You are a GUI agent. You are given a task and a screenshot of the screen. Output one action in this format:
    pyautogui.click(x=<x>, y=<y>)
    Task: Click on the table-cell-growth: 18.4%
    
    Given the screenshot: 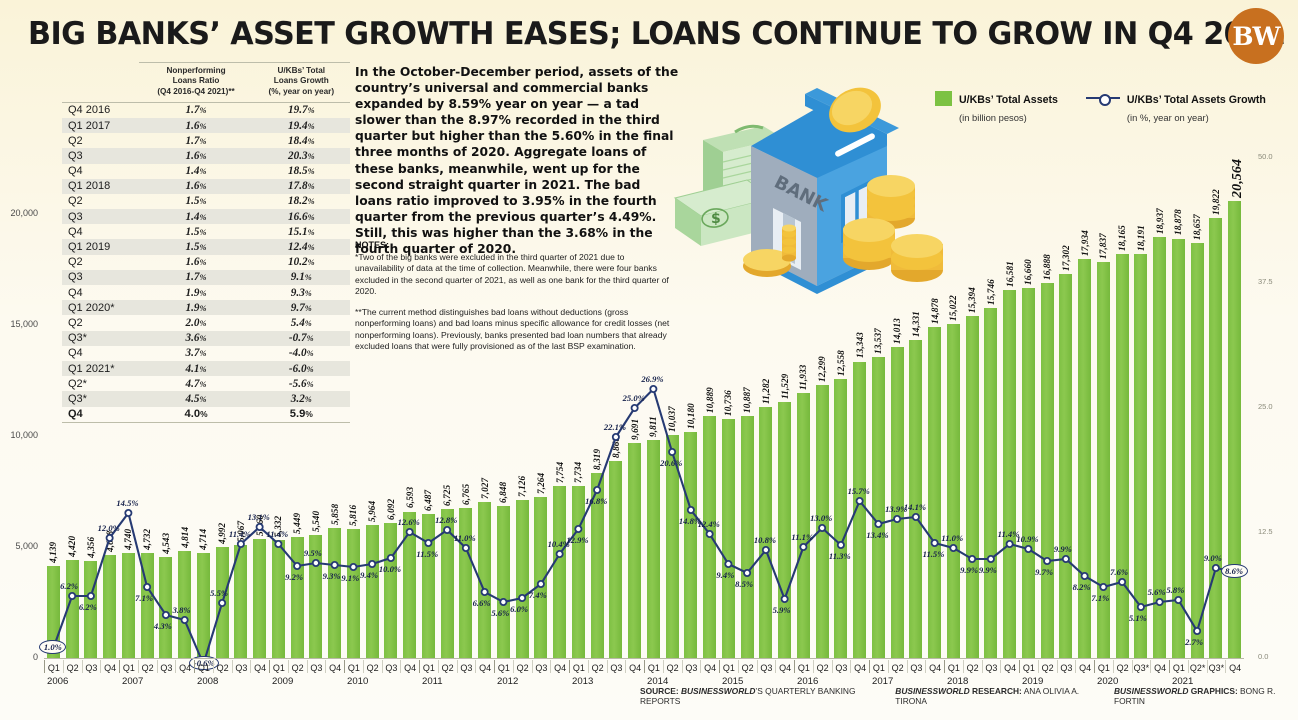 What is the action you would take?
    pyautogui.click(x=301, y=140)
    